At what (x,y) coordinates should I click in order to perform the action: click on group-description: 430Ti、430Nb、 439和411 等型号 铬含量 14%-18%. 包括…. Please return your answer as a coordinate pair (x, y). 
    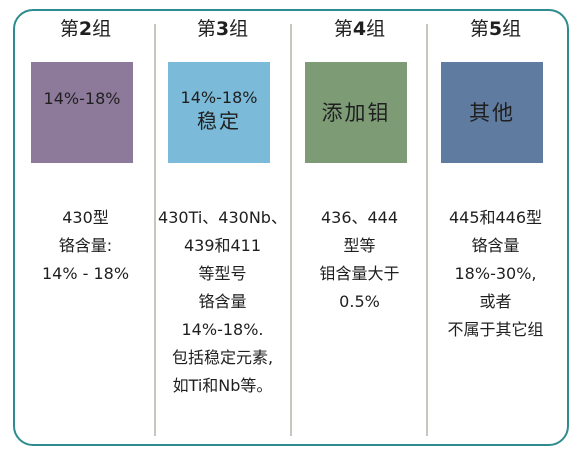
    Looking at the image, I should click on (222, 302).